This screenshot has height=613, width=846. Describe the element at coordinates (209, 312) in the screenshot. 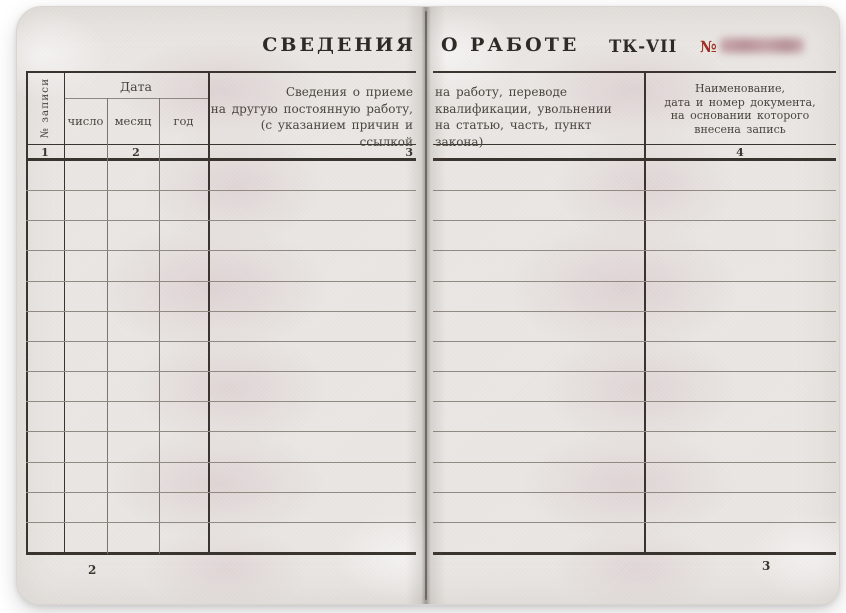

I see `date-info-divider` at that location.